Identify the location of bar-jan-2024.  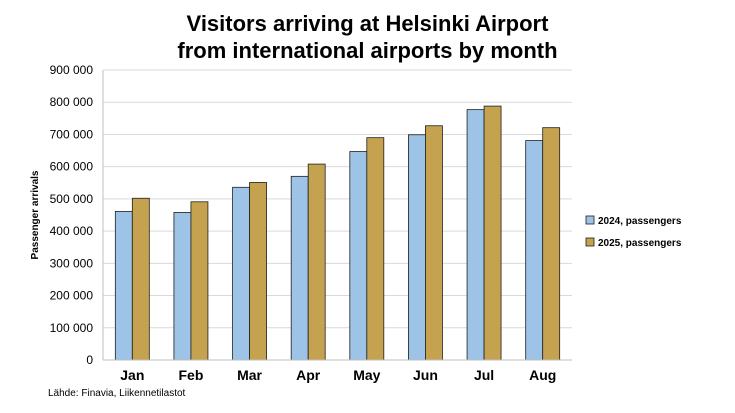
(123, 286).